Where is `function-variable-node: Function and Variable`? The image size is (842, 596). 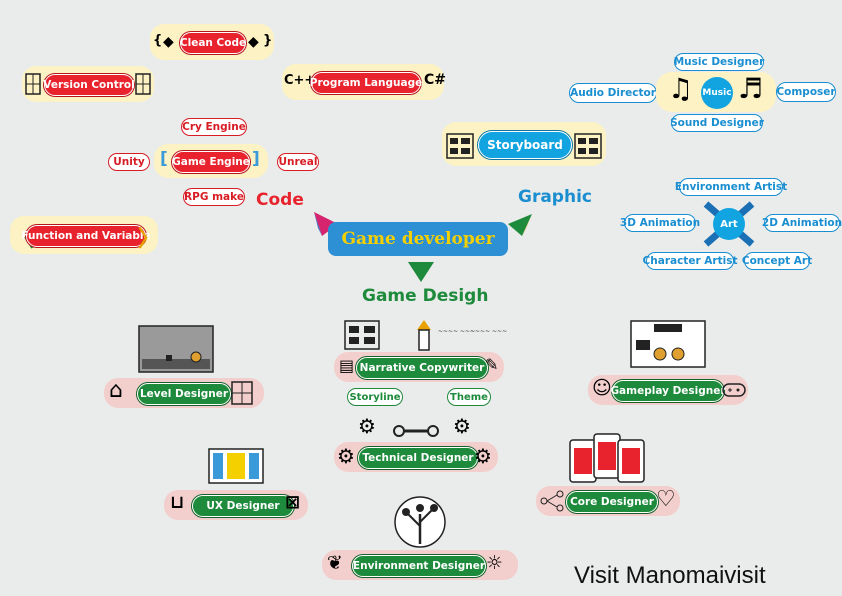 function-variable-node: Function and Variable is located at coordinates (86, 236).